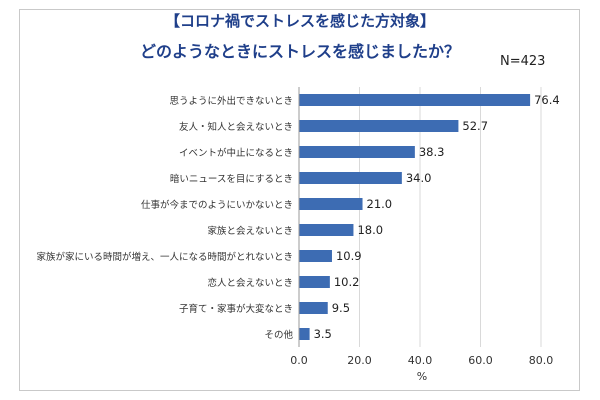  I want to click on category-label: 思うように外出できないとき, so click(231, 101).